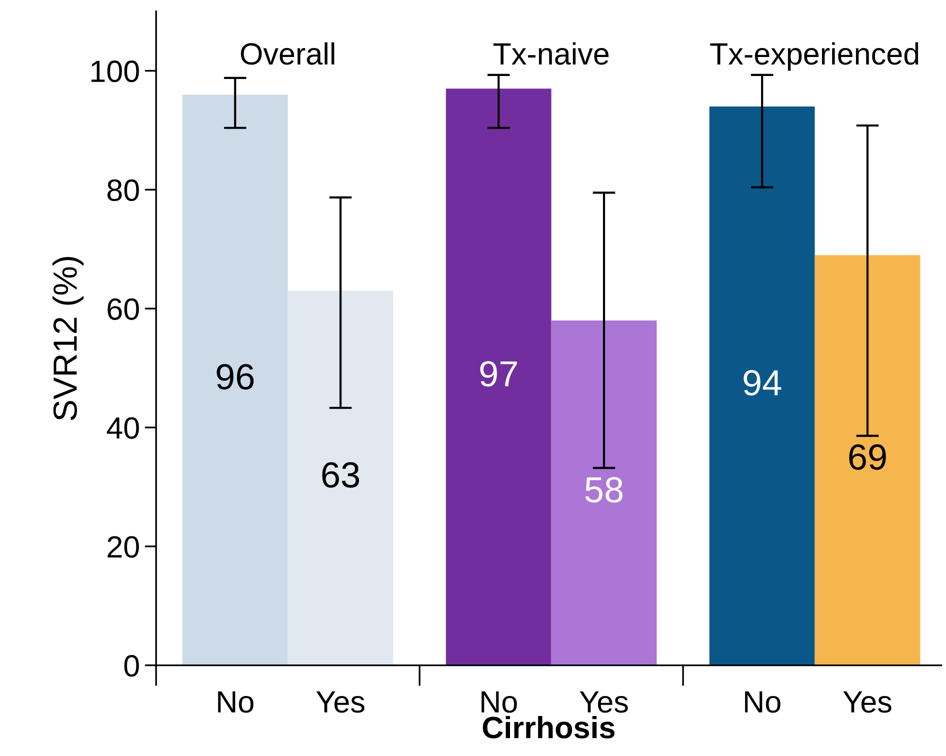  What do you see at coordinates (122, 428) in the screenshot?
I see `y-tick-label: 40` at bounding box center [122, 428].